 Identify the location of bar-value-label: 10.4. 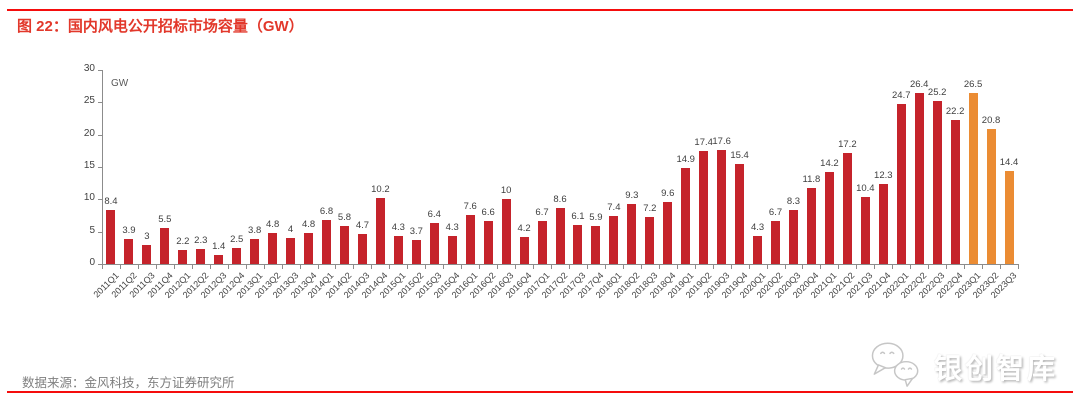
(865, 188).